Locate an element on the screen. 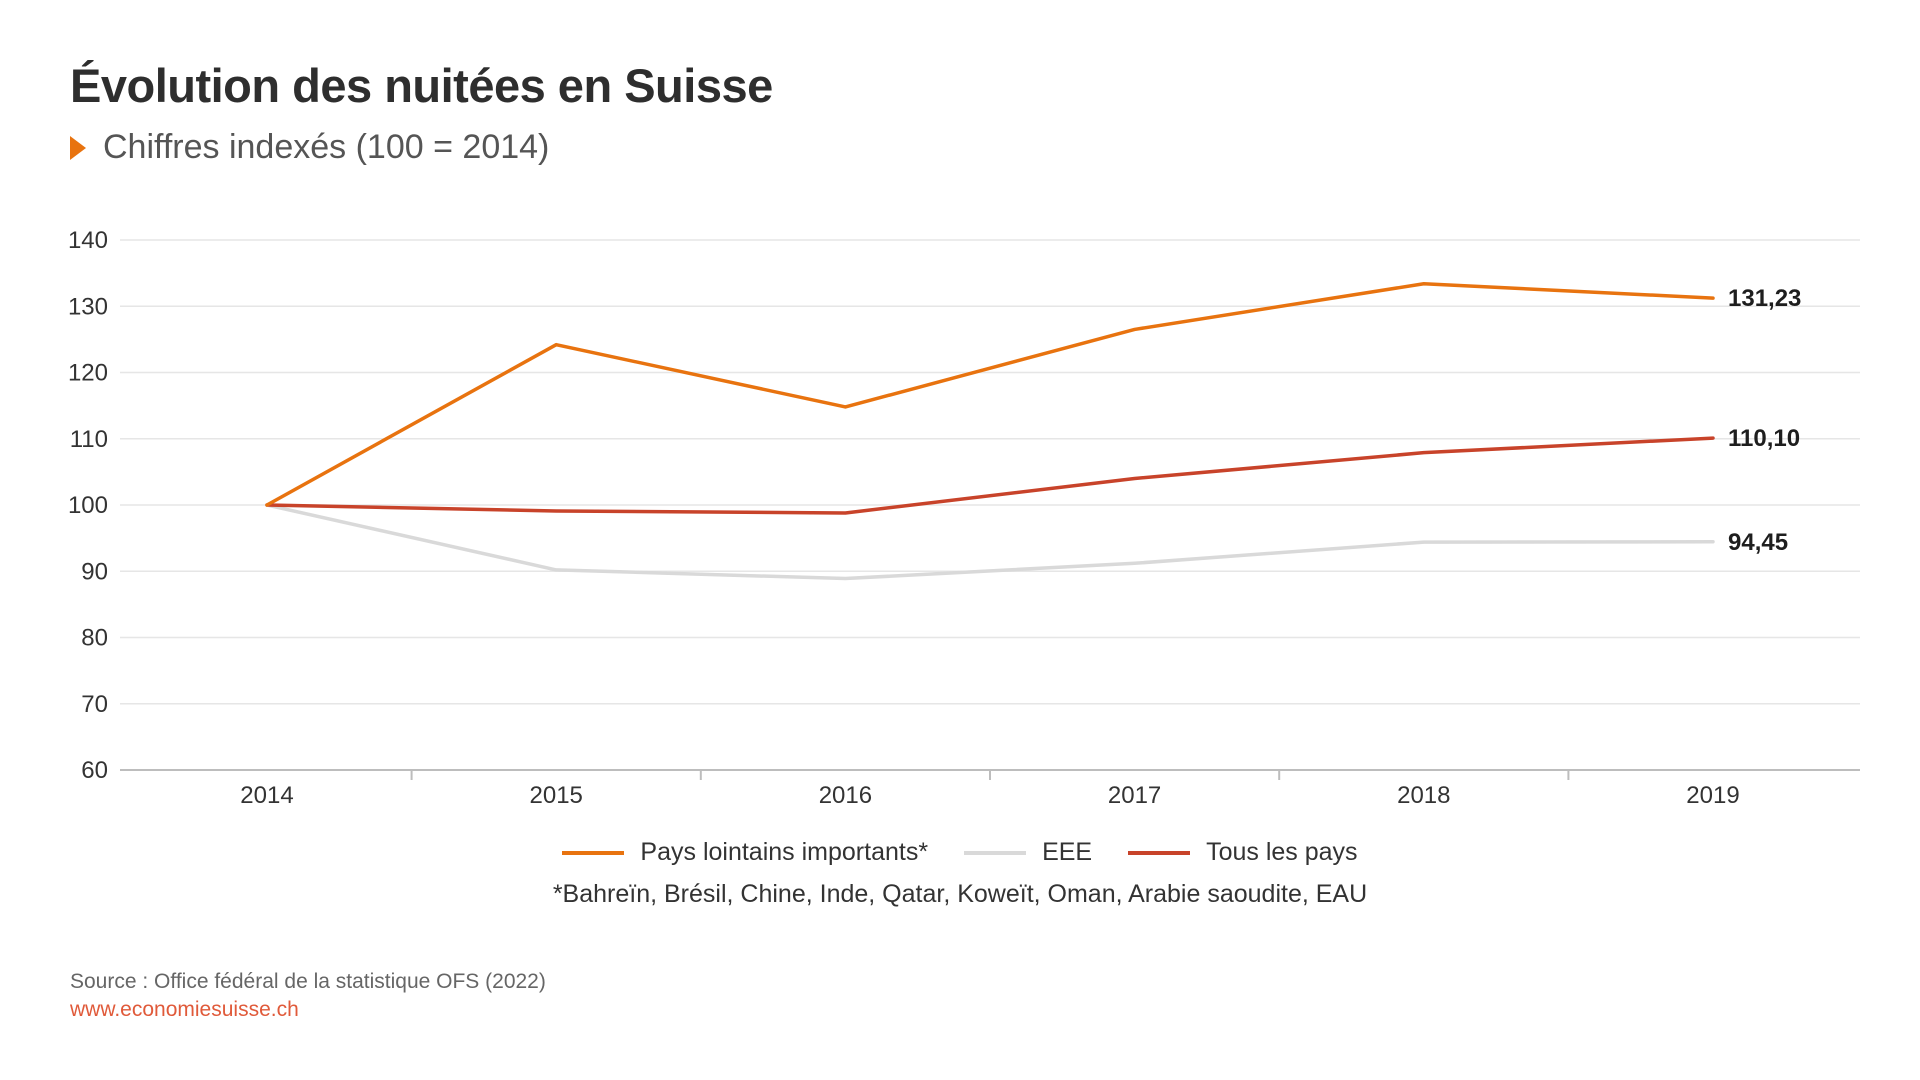 Image resolution: width=1920 pixels, height=1080 pixels. legend-label: Tous les pays is located at coordinates (1282, 852).